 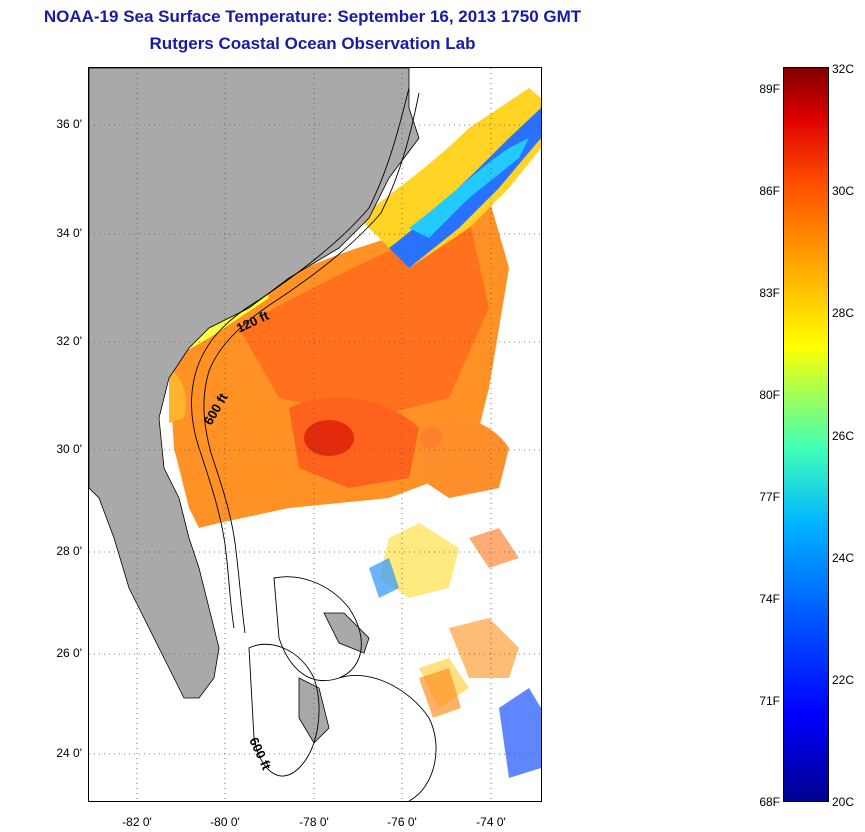 What do you see at coordinates (69, 449) in the screenshot?
I see `lat-label-30: 30 0'` at bounding box center [69, 449].